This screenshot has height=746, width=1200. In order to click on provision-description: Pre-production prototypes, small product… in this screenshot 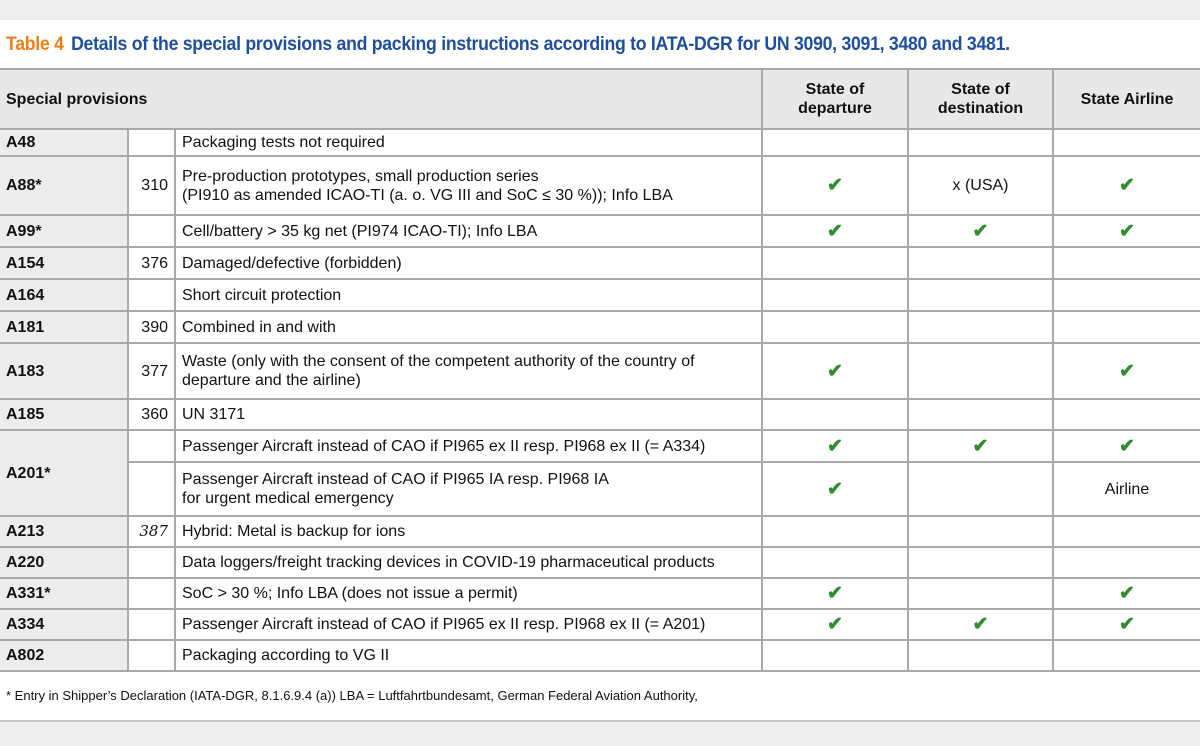, I will do `click(468, 185)`.